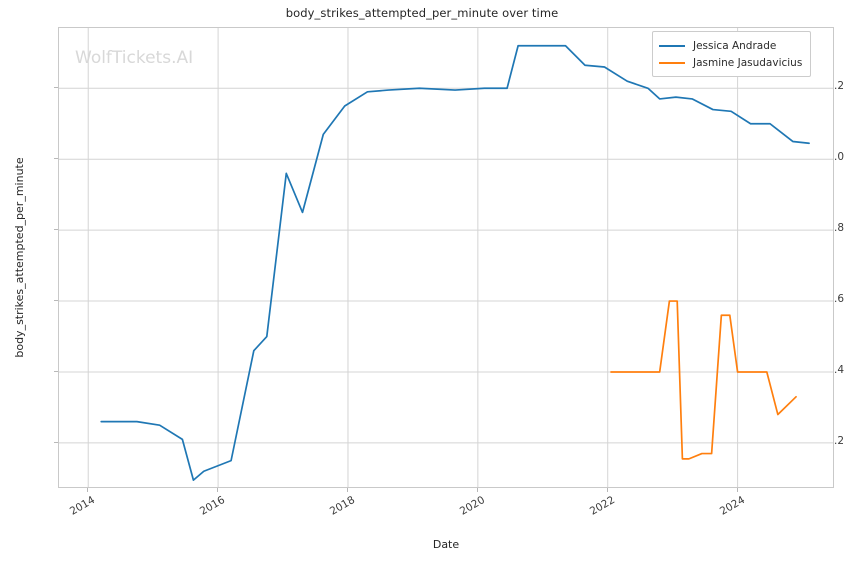 This screenshot has width=844, height=561. What do you see at coordinates (342, 506) in the screenshot?
I see `x-tick-label: 2018` at bounding box center [342, 506].